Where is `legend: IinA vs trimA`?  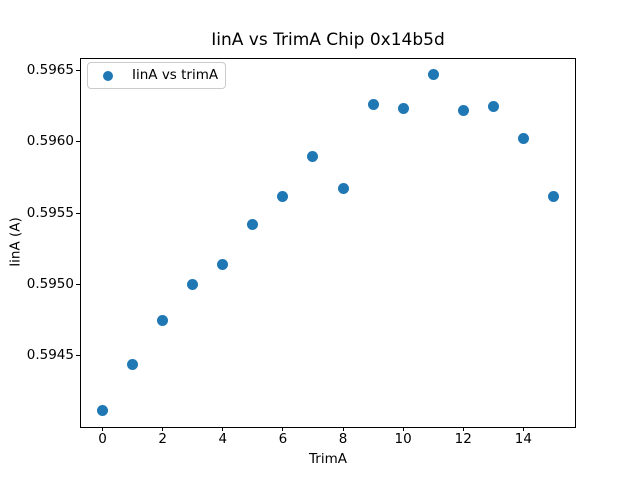 legend: IinA vs trimA is located at coordinates (156, 75).